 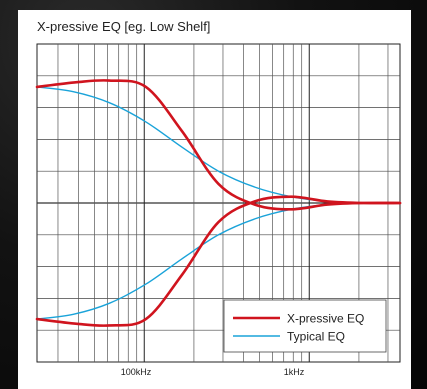 What do you see at coordinates (294, 372) in the screenshot?
I see `x-tick-label: 1kHz` at bounding box center [294, 372].